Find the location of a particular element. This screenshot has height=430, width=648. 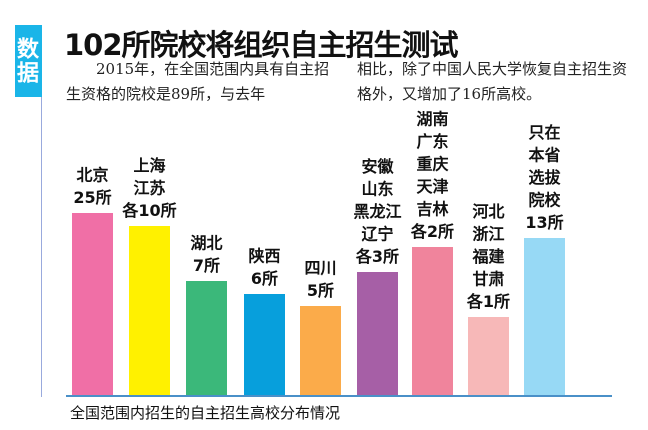

paragraph-right: 相比，除了中国人民大学恢复自主招生资格外，又增加了16所高校。 is located at coordinates (492, 81).